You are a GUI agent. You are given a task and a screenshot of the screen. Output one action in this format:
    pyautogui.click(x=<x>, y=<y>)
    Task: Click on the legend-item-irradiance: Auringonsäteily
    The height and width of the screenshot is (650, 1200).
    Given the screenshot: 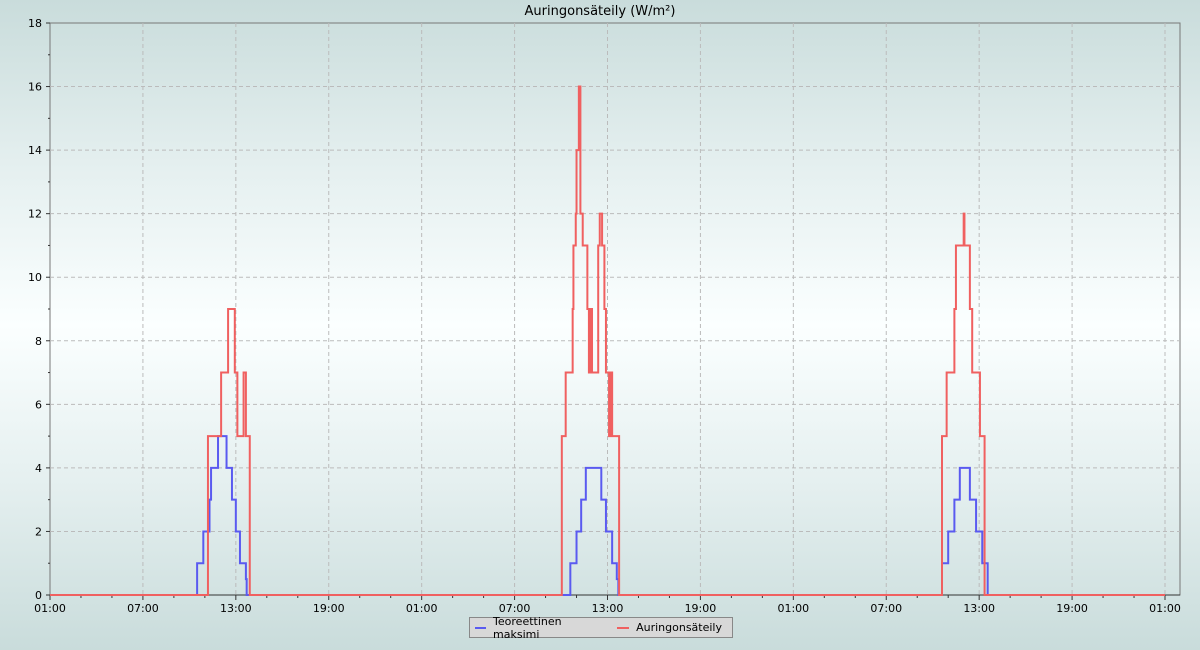 What is the action you would take?
    pyautogui.click(x=669, y=627)
    